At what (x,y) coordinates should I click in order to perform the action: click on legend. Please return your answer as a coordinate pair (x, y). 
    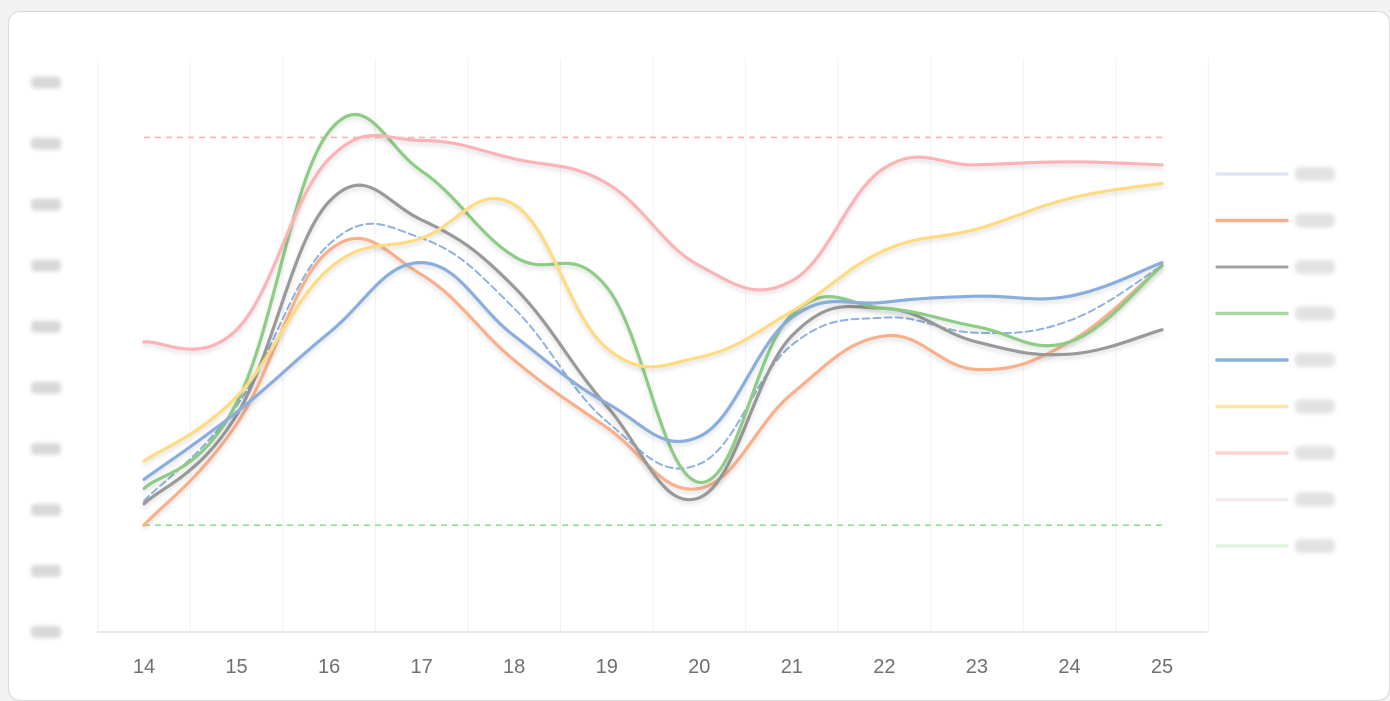
    Looking at the image, I should click on (1275, 360).